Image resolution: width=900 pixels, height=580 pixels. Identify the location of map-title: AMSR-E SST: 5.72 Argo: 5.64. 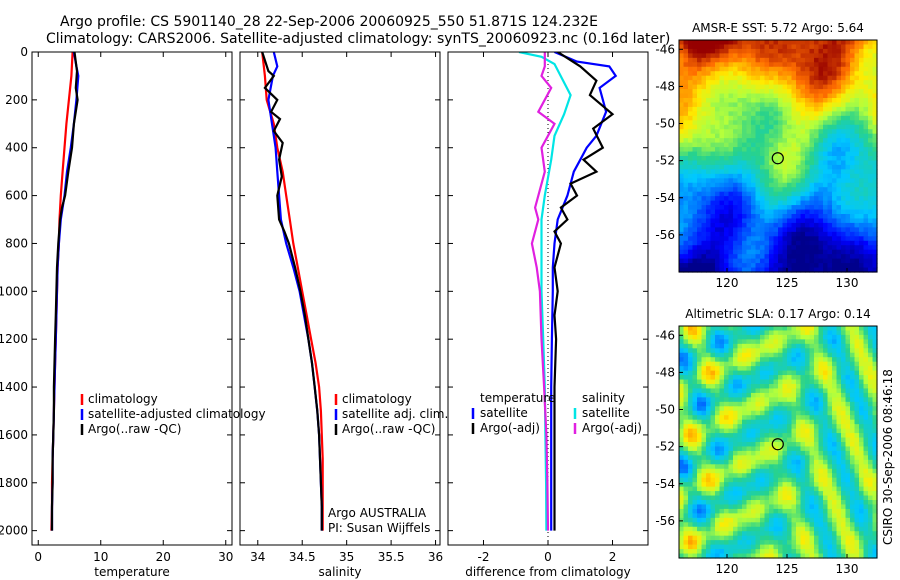
(778, 28).